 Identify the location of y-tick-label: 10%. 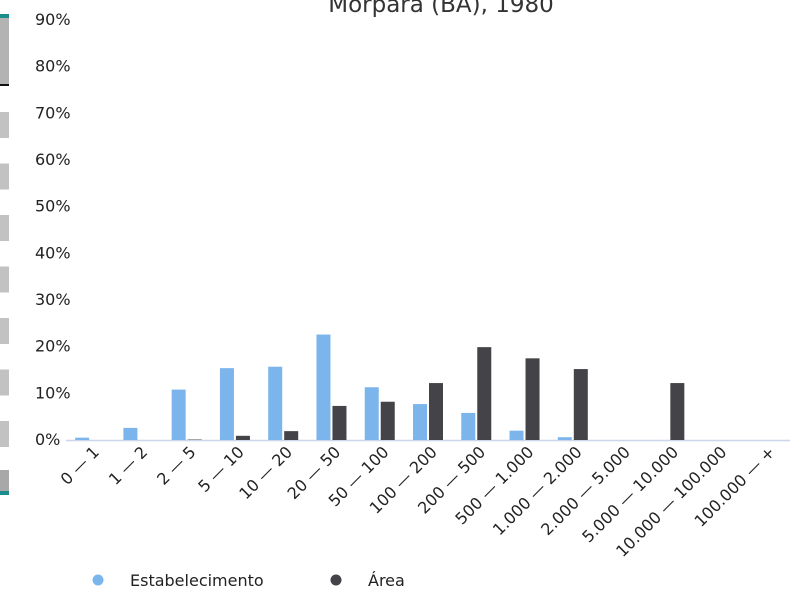
(53, 392).